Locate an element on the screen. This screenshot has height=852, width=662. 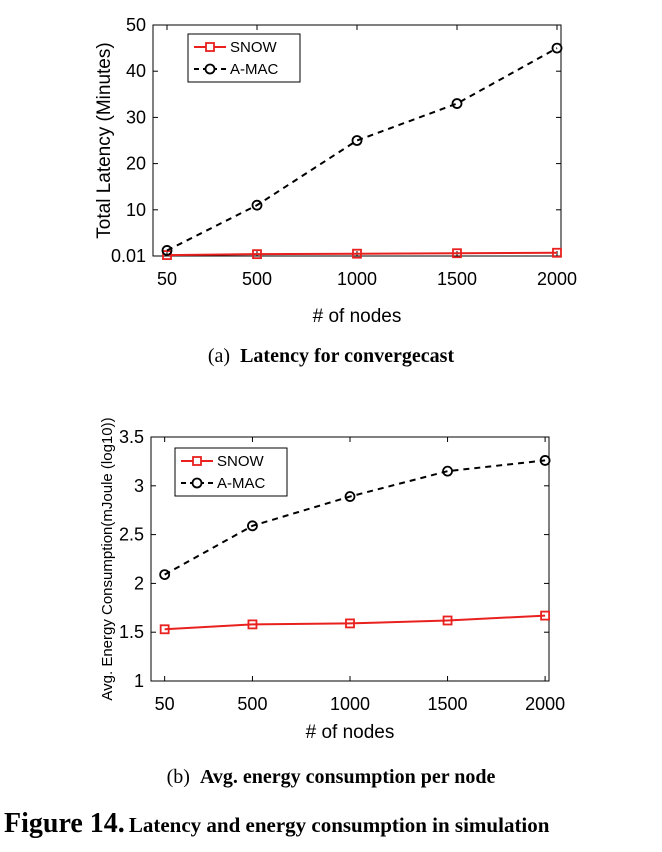
caption-b-label: (b) is located at coordinates (178, 777).